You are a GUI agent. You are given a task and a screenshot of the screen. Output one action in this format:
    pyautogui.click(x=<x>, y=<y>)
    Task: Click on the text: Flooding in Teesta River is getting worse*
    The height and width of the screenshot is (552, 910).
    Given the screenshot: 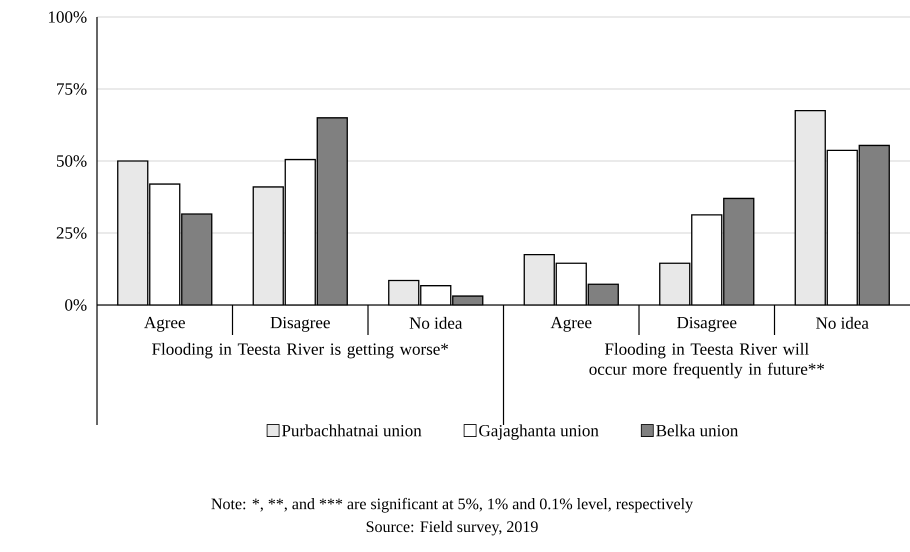 What is the action you would take?
    pyautogui.click(x=300, y=350)
    